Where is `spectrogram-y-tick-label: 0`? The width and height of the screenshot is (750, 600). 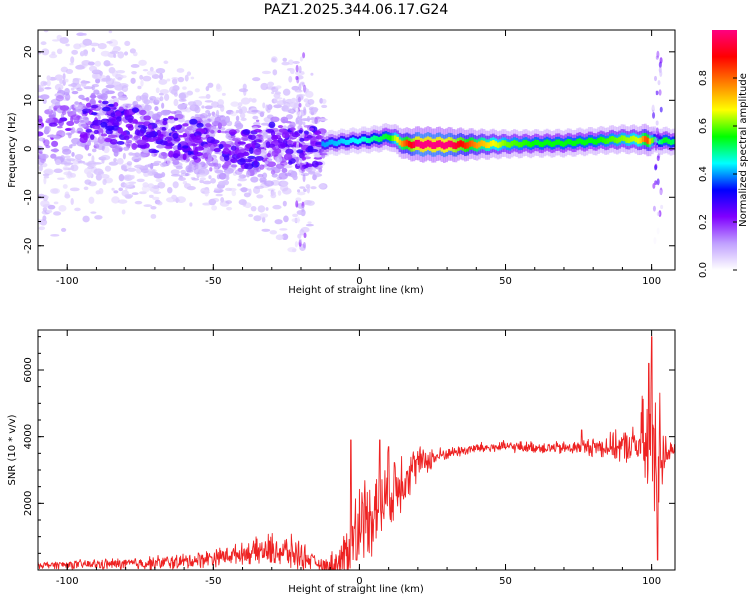
spectrogram-y-tick-label: 0 is located at coordinates (28, 149).